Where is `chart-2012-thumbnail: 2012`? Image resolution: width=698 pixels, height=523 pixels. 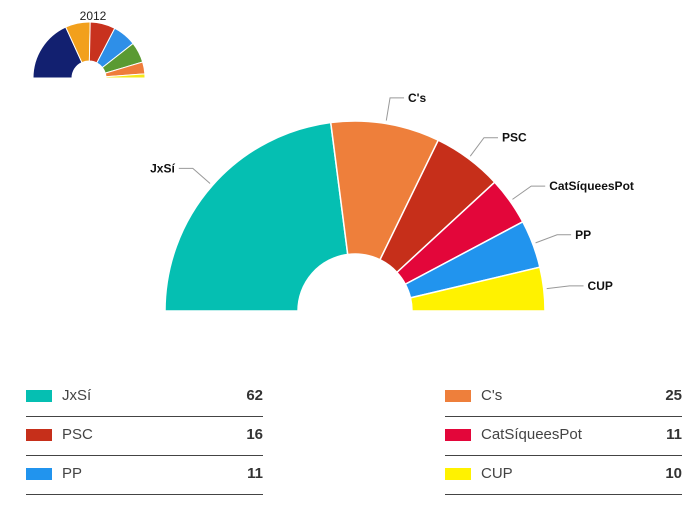 chart-2012-thumbnail: 2012 is located at coordinates (89, 44).